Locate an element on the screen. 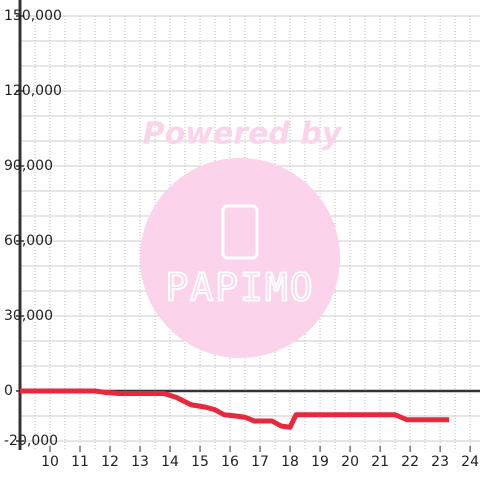 The image size is (480, 480). y-tick-label: 150,000 is located at coordinates (33, 16).